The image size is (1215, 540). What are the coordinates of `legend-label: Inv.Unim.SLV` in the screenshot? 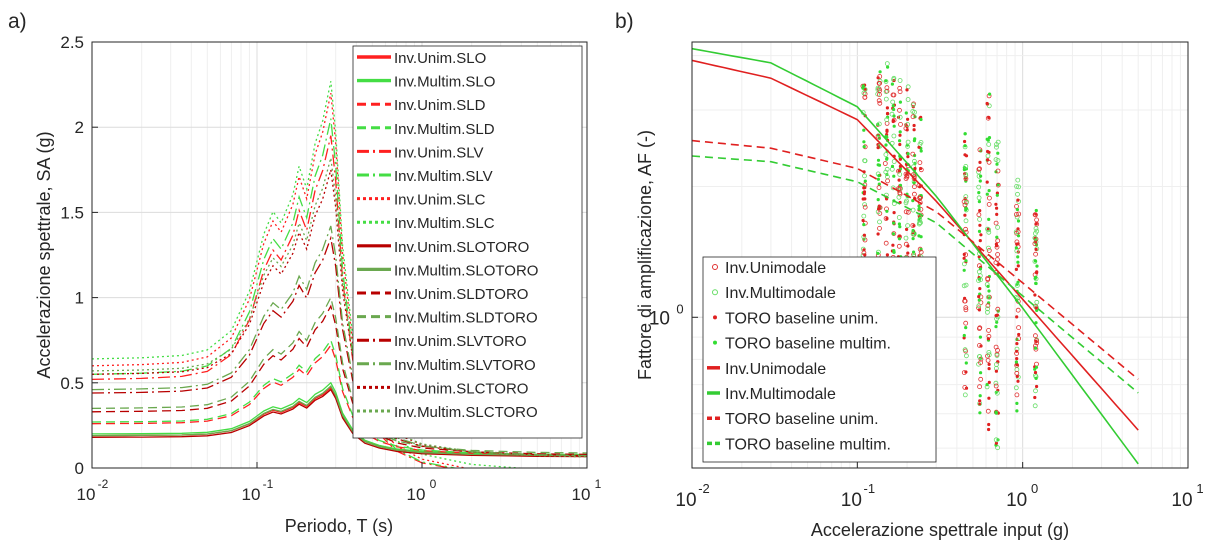 It's located at (438, 152).